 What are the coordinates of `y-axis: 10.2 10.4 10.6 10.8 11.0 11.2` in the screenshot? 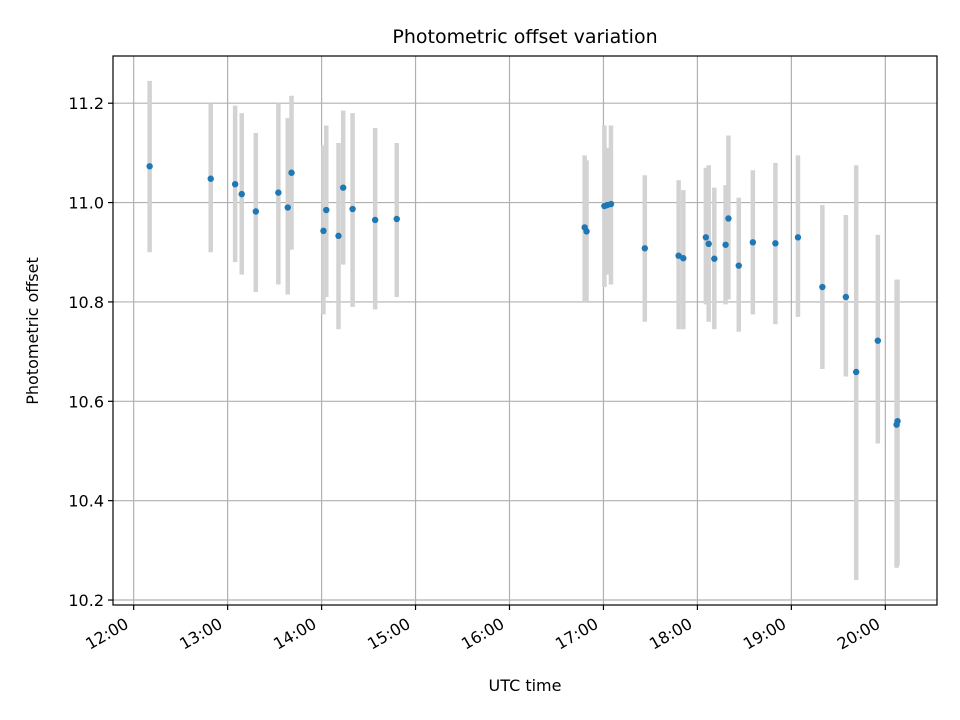 It's located at (90, 352).